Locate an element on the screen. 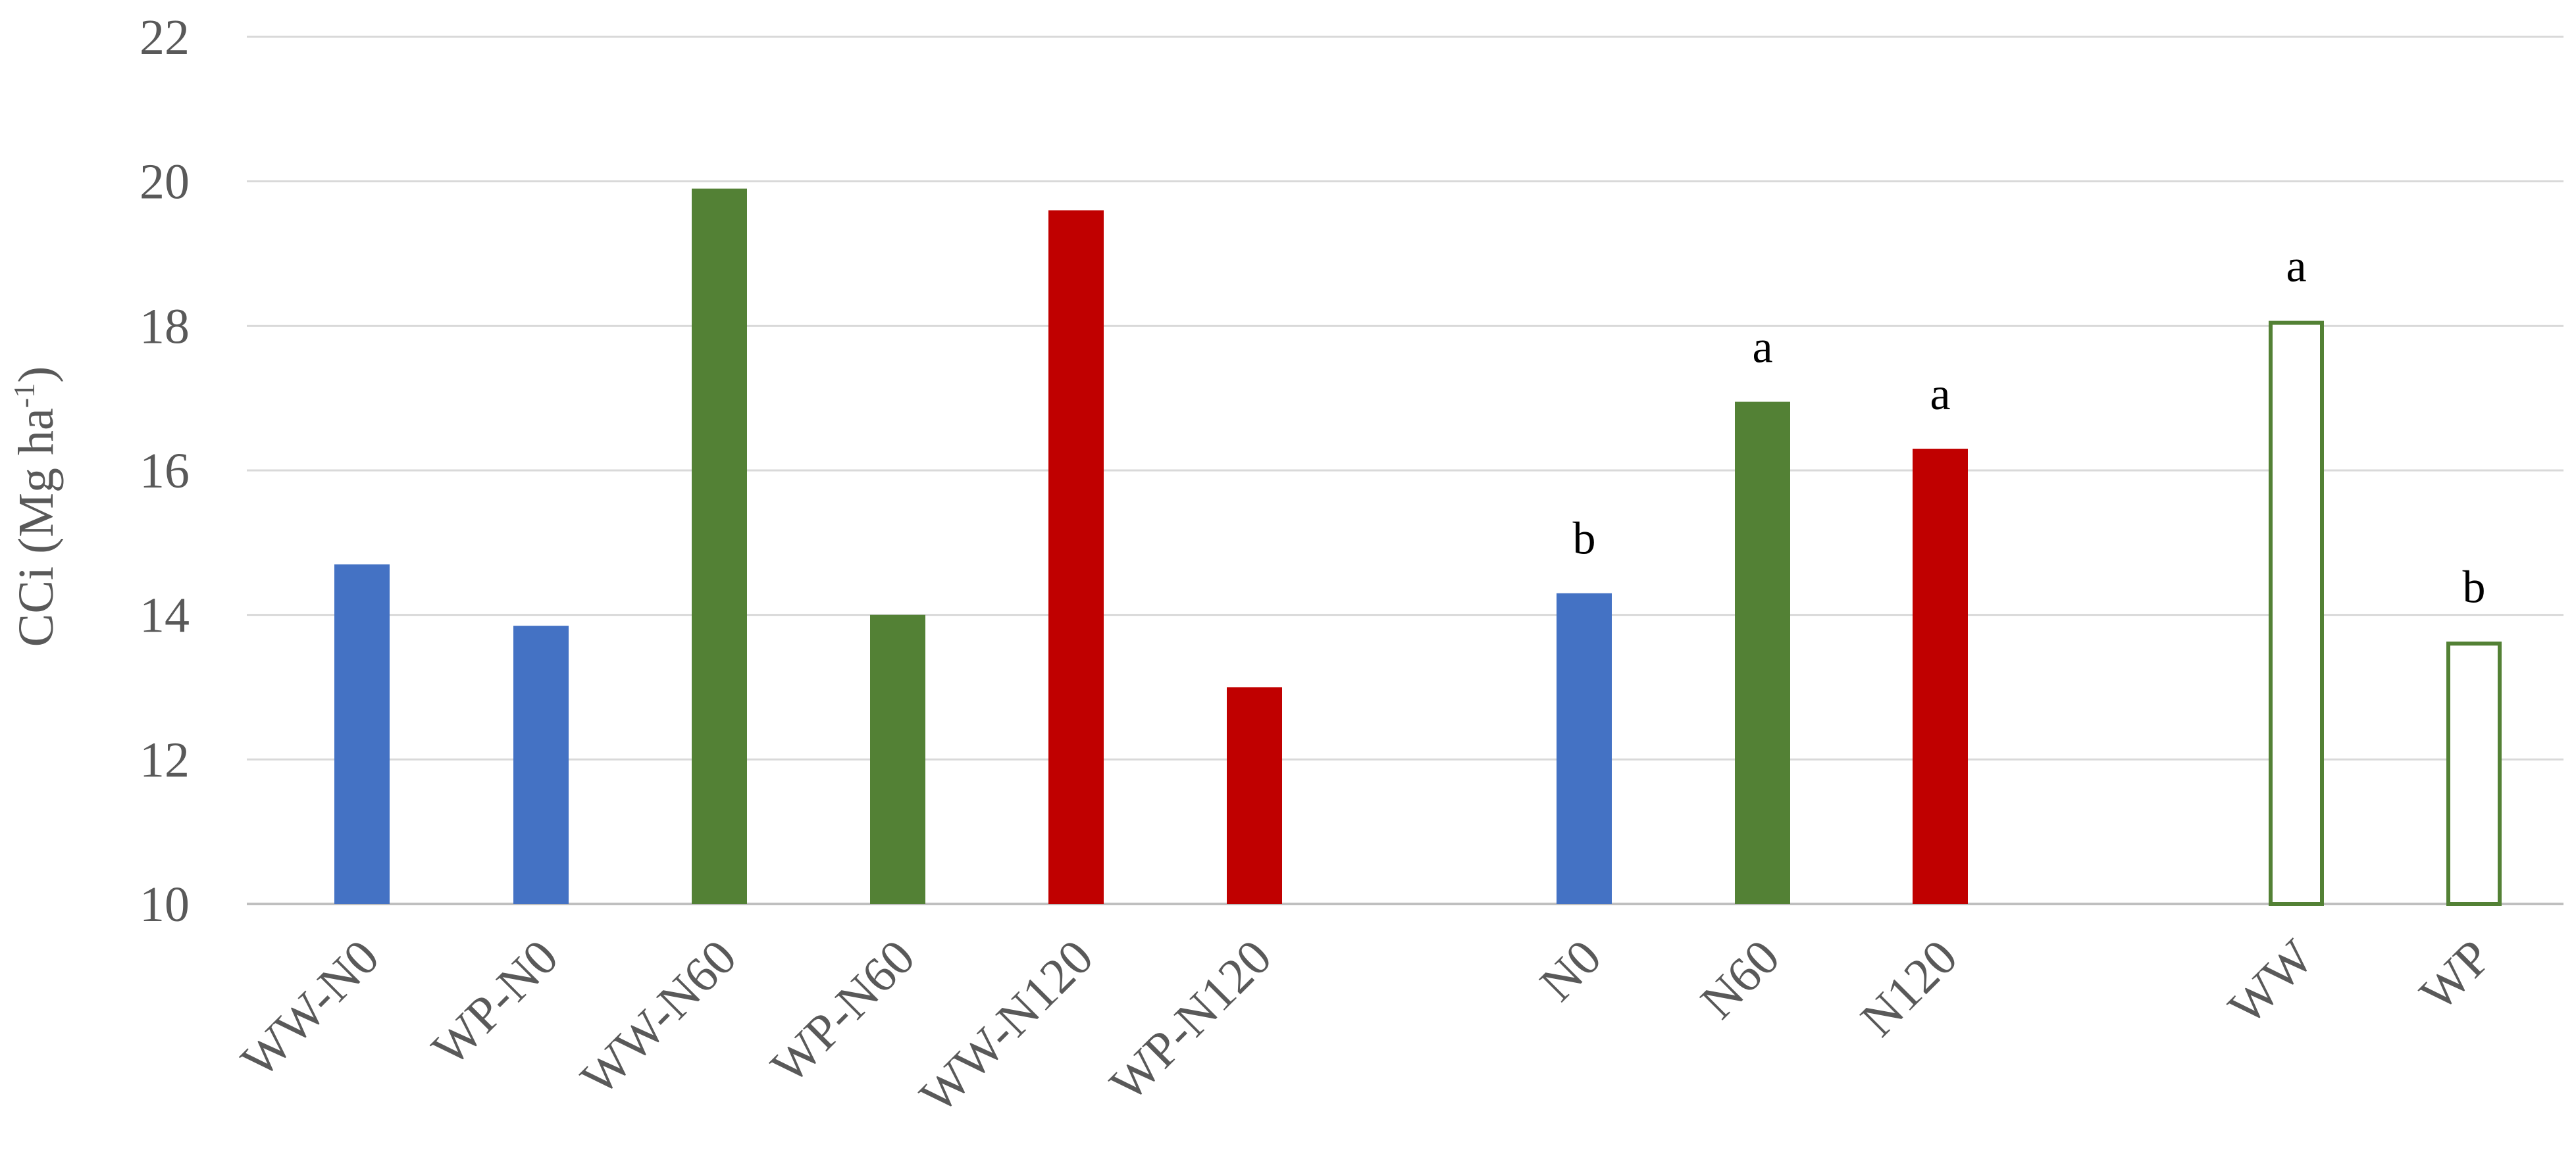 Image resolution: width=2576 pixels, height=1175 pixels. x-category-label: N0 is located at coordinates (1571, 971).